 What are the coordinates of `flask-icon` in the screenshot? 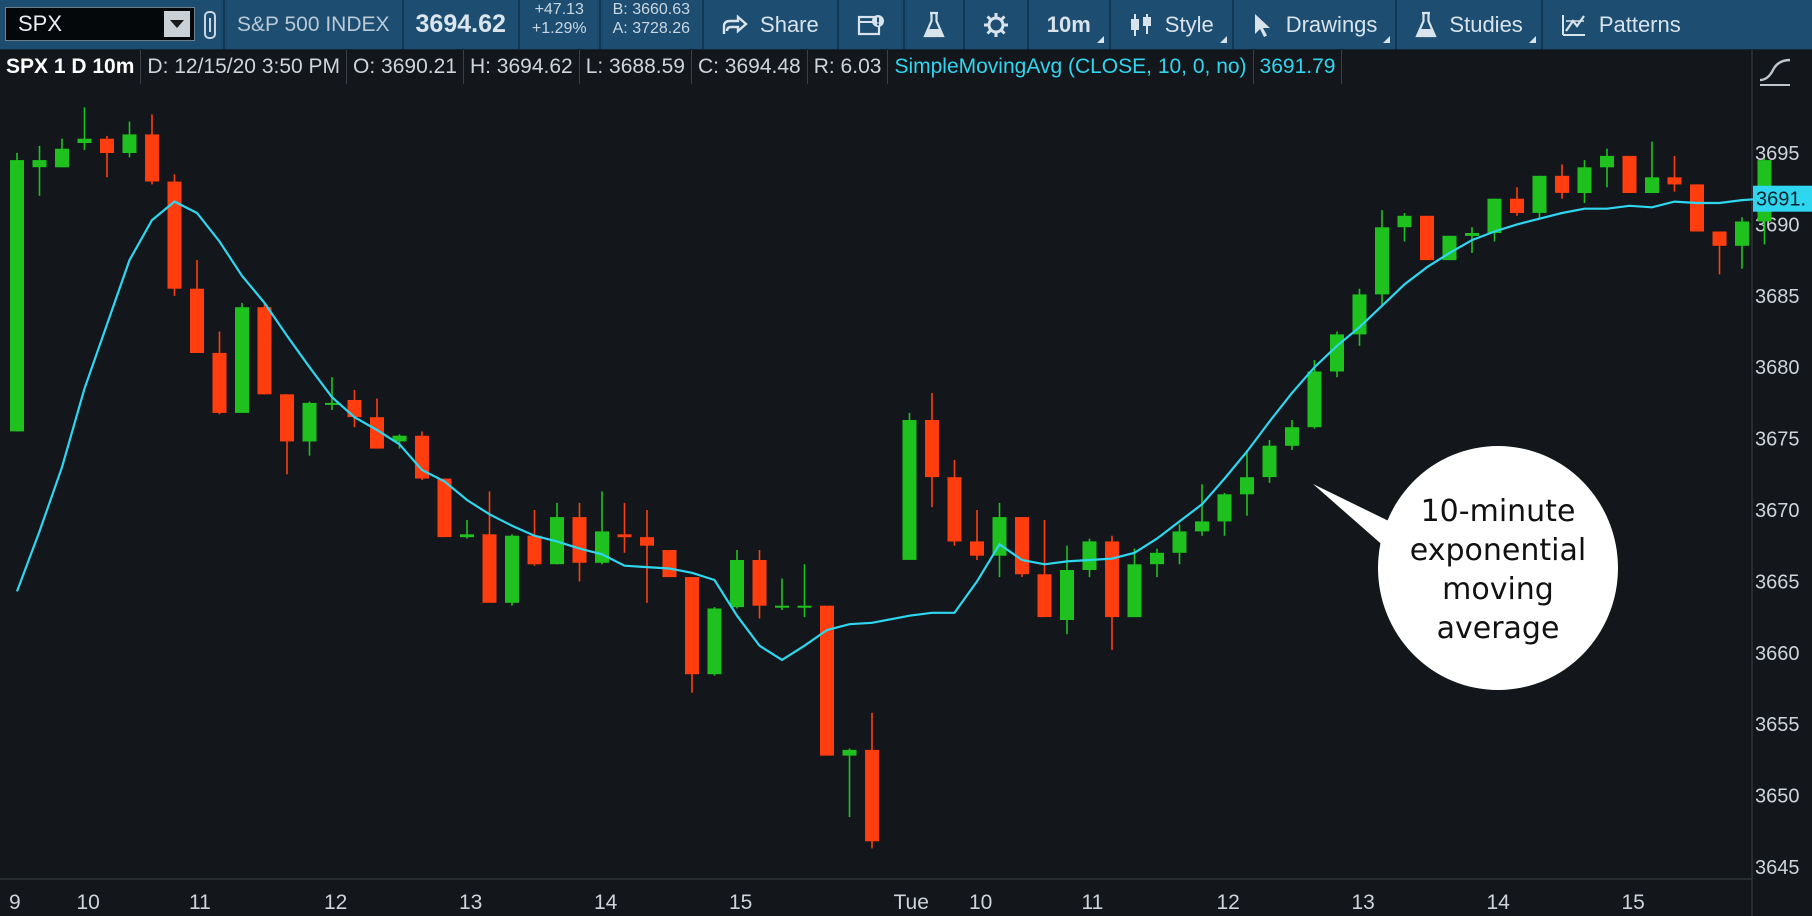 It's located at (934, 24).